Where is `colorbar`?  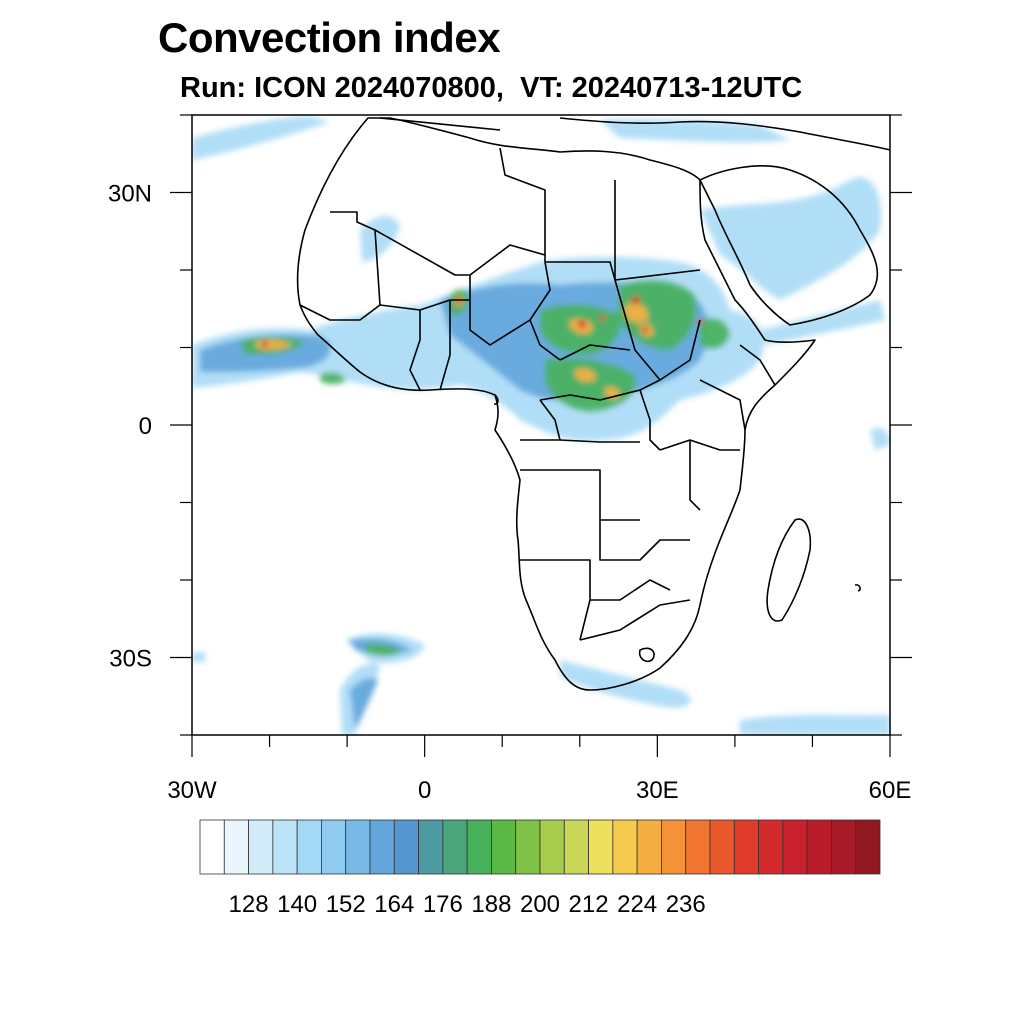
colorbar is located at coordinates (540, 847).